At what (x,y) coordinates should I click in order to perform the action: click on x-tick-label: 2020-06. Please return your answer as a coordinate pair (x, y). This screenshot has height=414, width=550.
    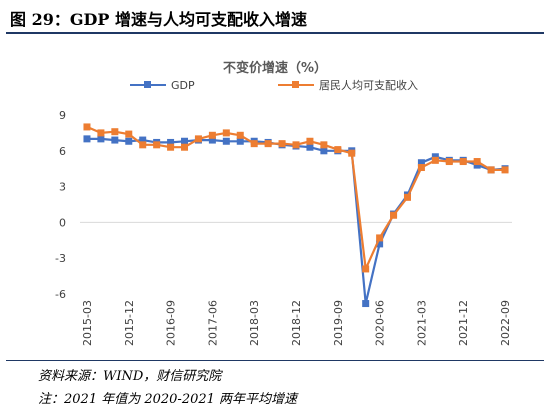
    Looking at the image, I should click on (380, 323).